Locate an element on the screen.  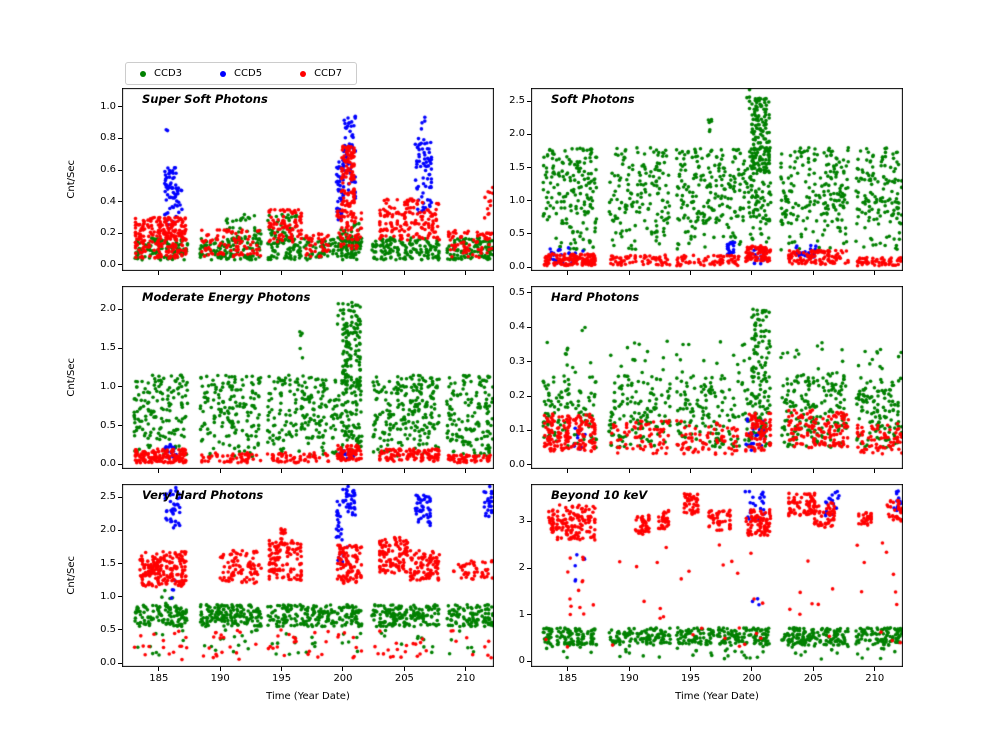
scatter-canvas-very-hard is located at coordinates (308, 575).